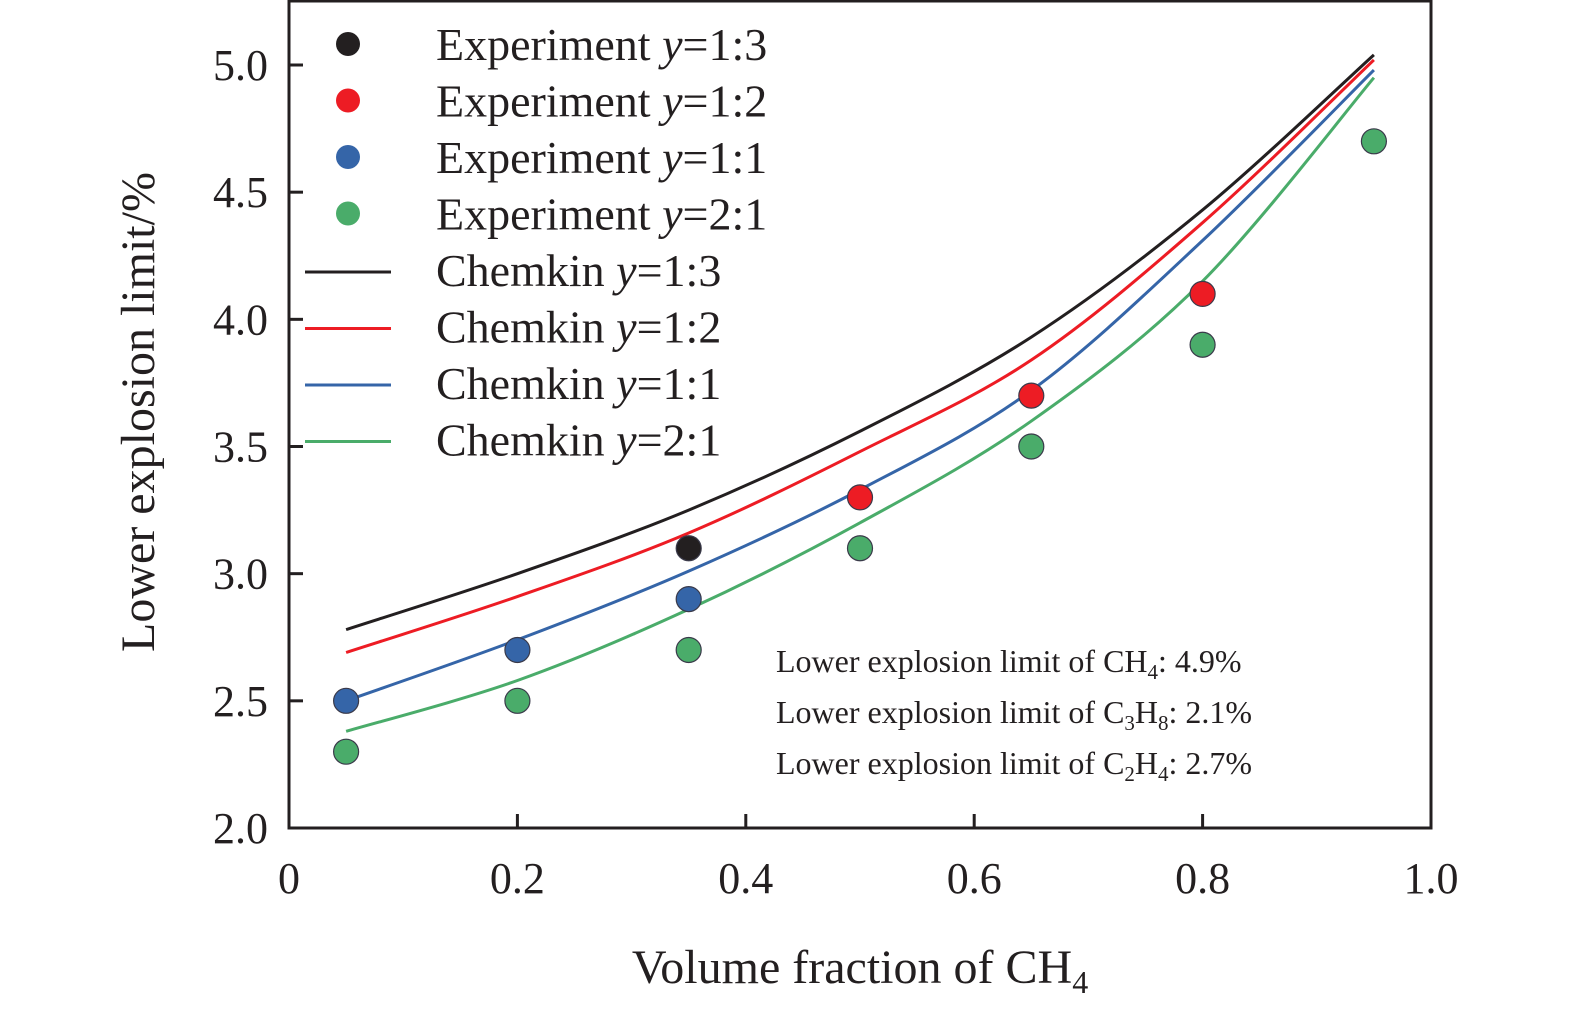 The image size is (1575, 1012). What do you see at coordinates (240, 192) in the screenshot?
I see `y-tick-label: 4.5` at bounding box center [240, 192].